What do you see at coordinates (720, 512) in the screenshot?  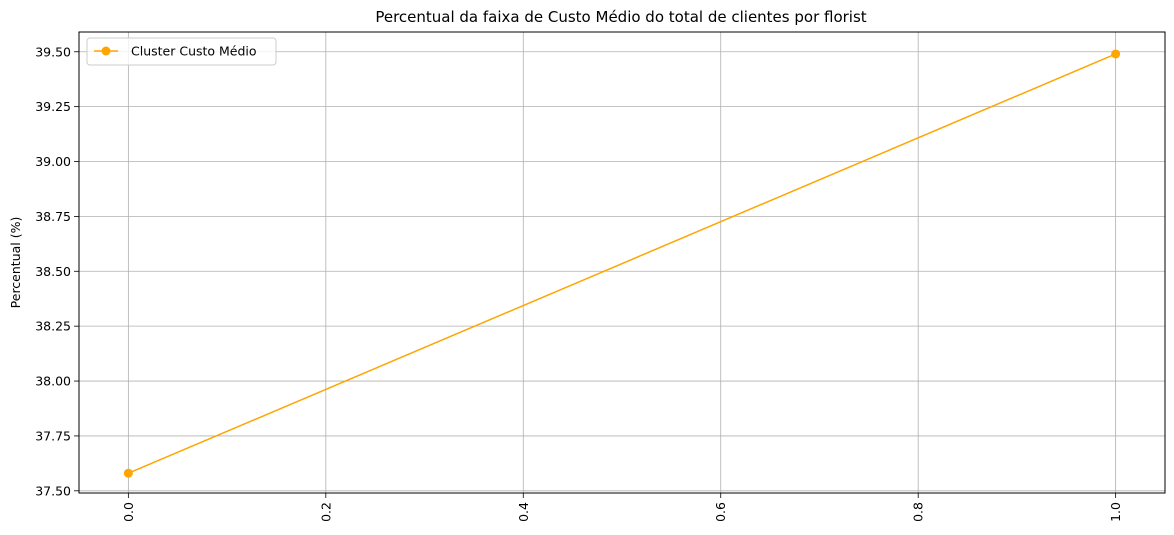 I see `x-tick-label: 0.6` at bounding box center [720, 512].